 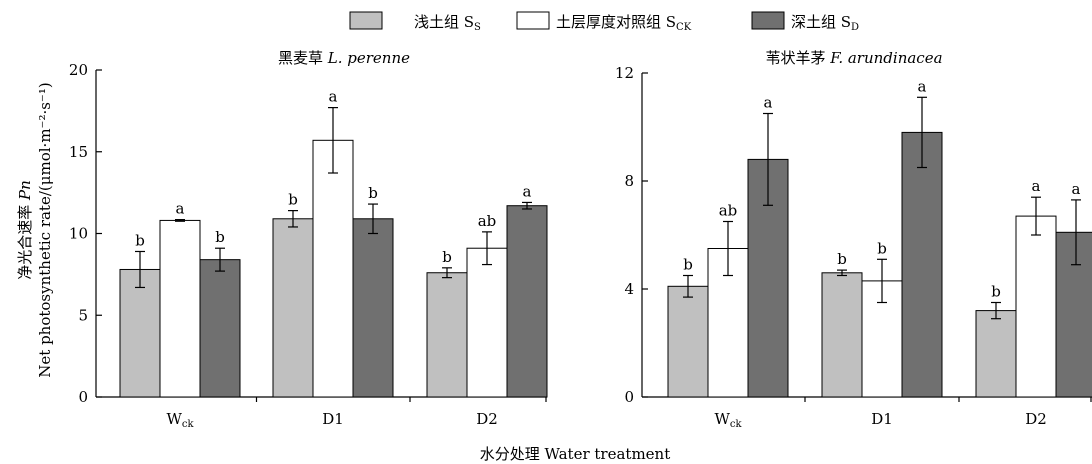 I want to click on legend-label-shallow: 浅土组 SS, so click(x=447, y=23).